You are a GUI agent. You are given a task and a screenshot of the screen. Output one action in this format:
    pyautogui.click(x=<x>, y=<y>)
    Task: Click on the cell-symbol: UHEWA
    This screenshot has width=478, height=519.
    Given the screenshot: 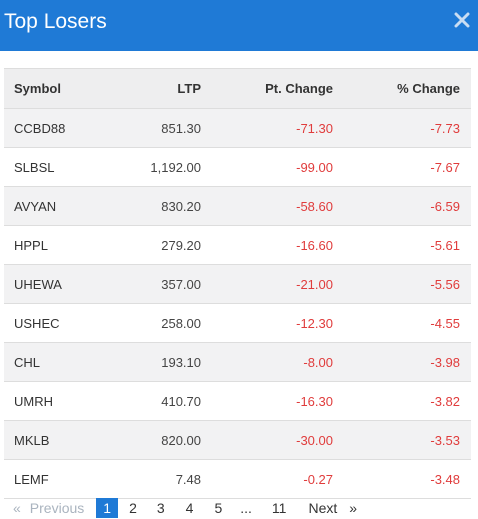 What is the action you would take?
    pyautogui.click(x=38, y=284)
    